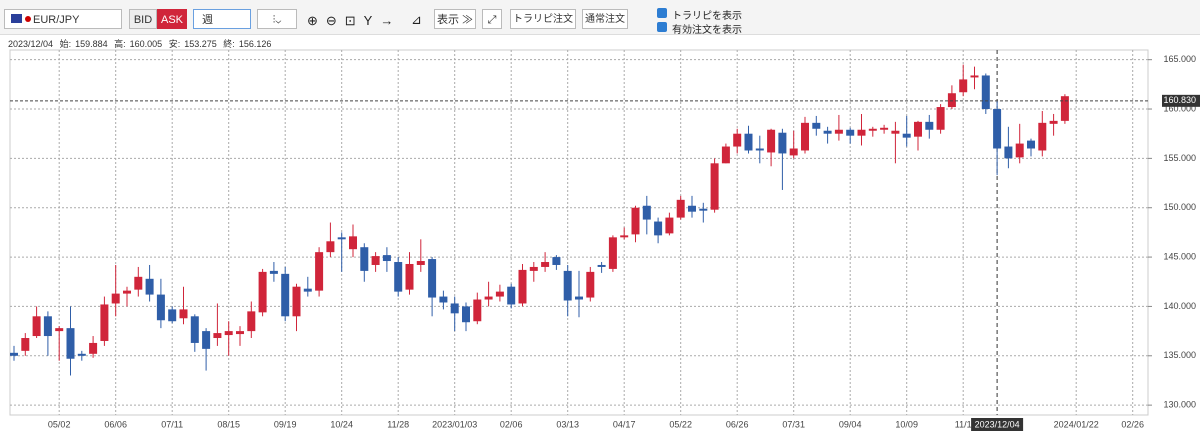  I want to click on y-tick-label: 135.000, so click(1179, 355).